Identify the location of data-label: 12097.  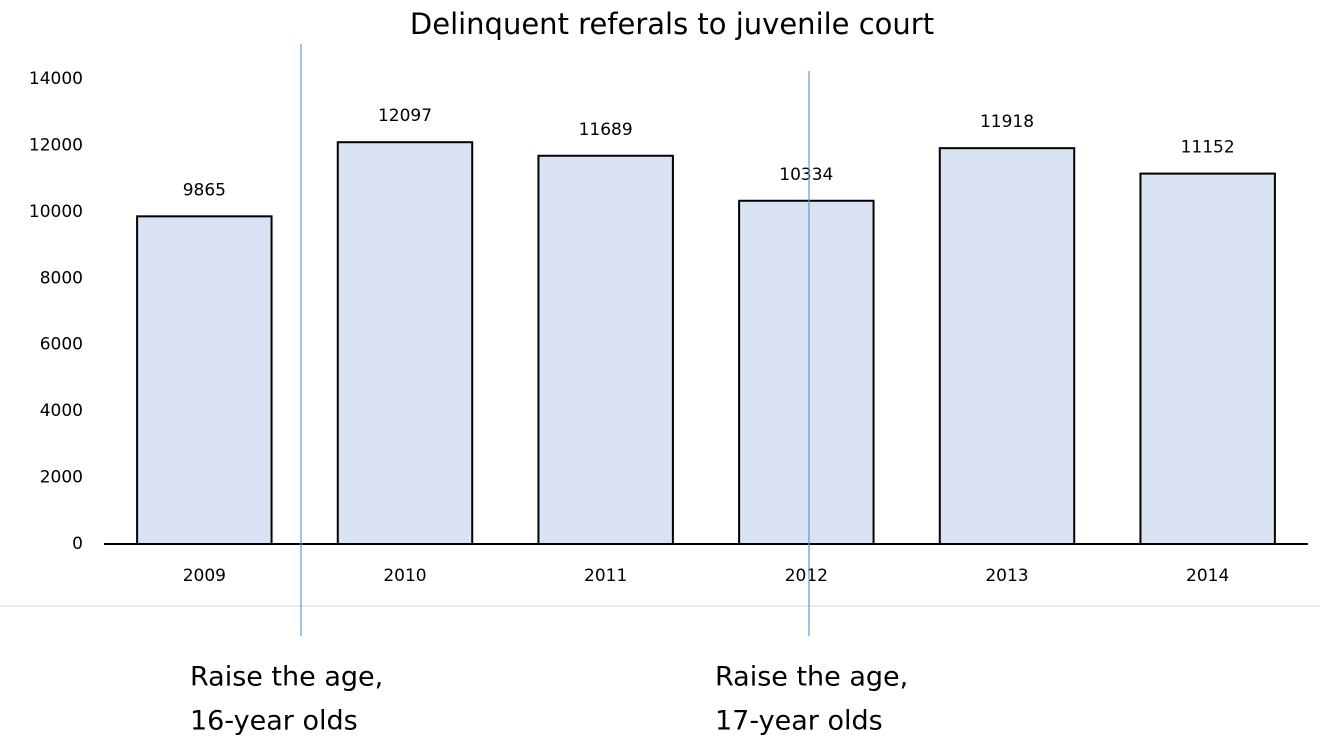
(405, 116).